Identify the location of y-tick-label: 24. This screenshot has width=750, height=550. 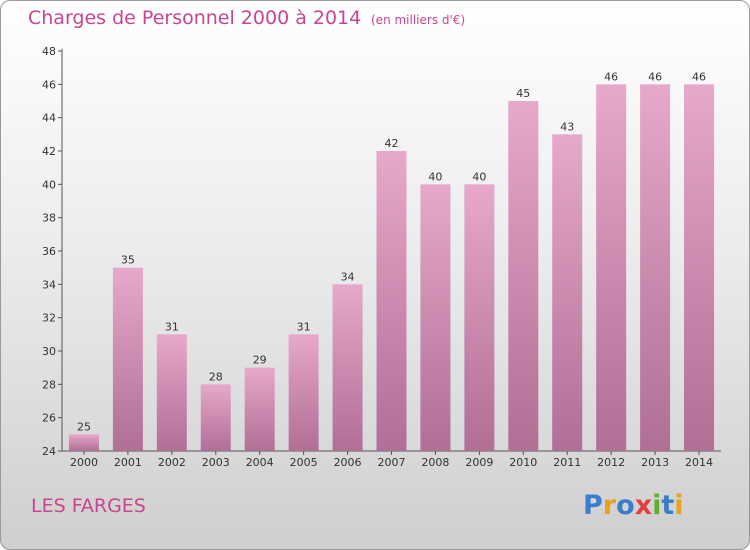
(49, 451).